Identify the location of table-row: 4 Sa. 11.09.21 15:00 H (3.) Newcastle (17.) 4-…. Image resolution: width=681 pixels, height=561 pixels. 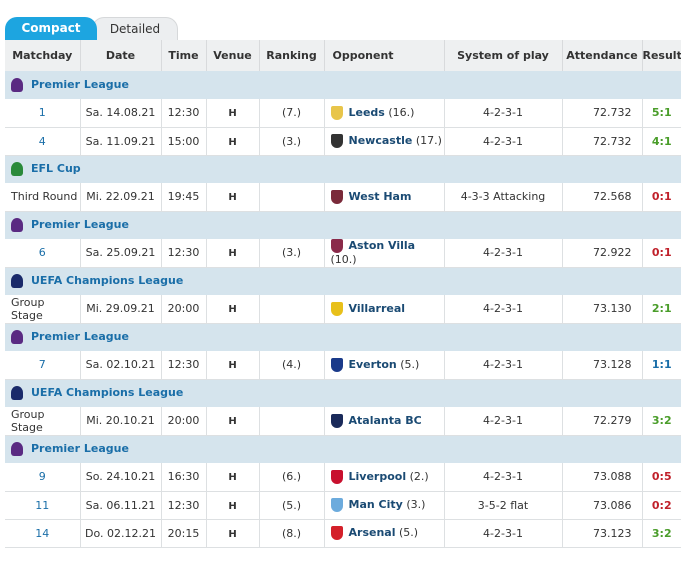
(343, 141).